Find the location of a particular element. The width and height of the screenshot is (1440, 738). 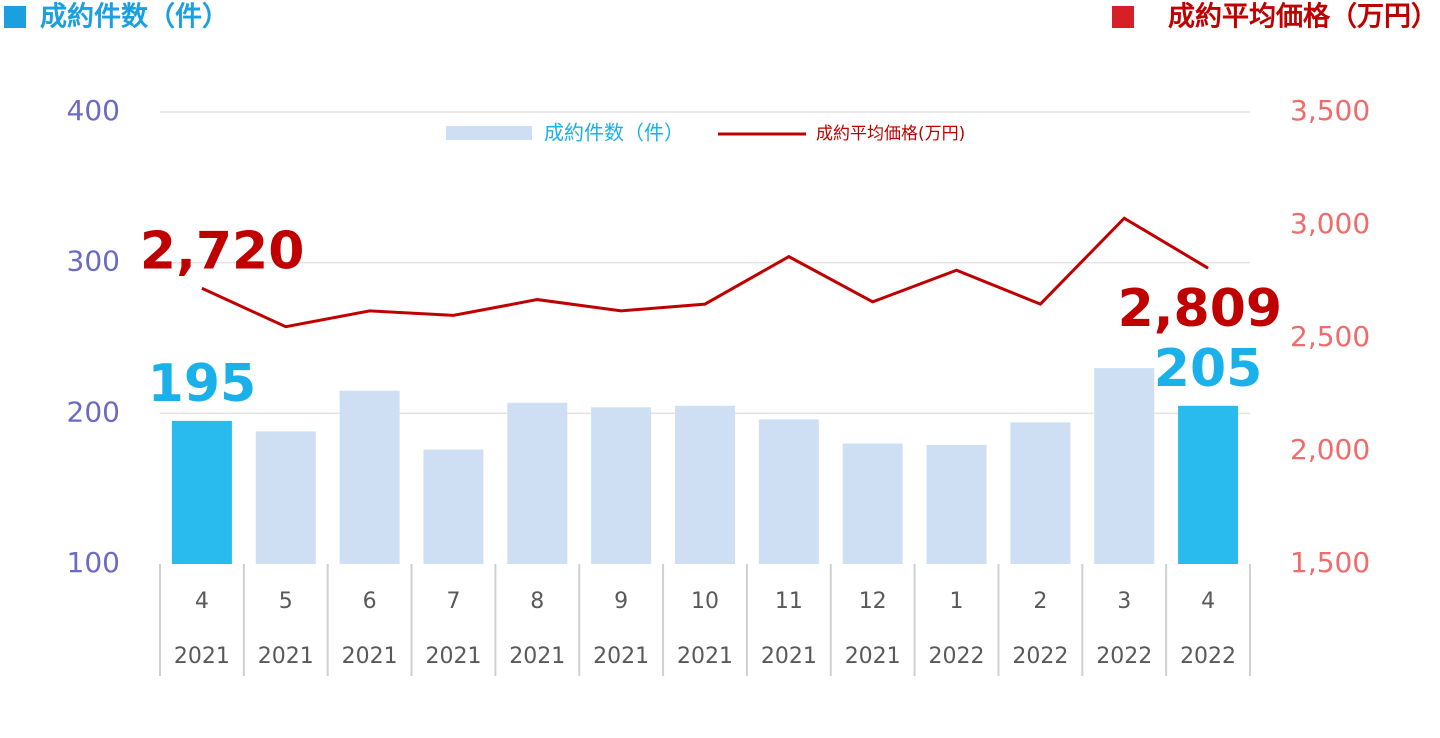

left-title-marker is located at coordinates (15, 17).